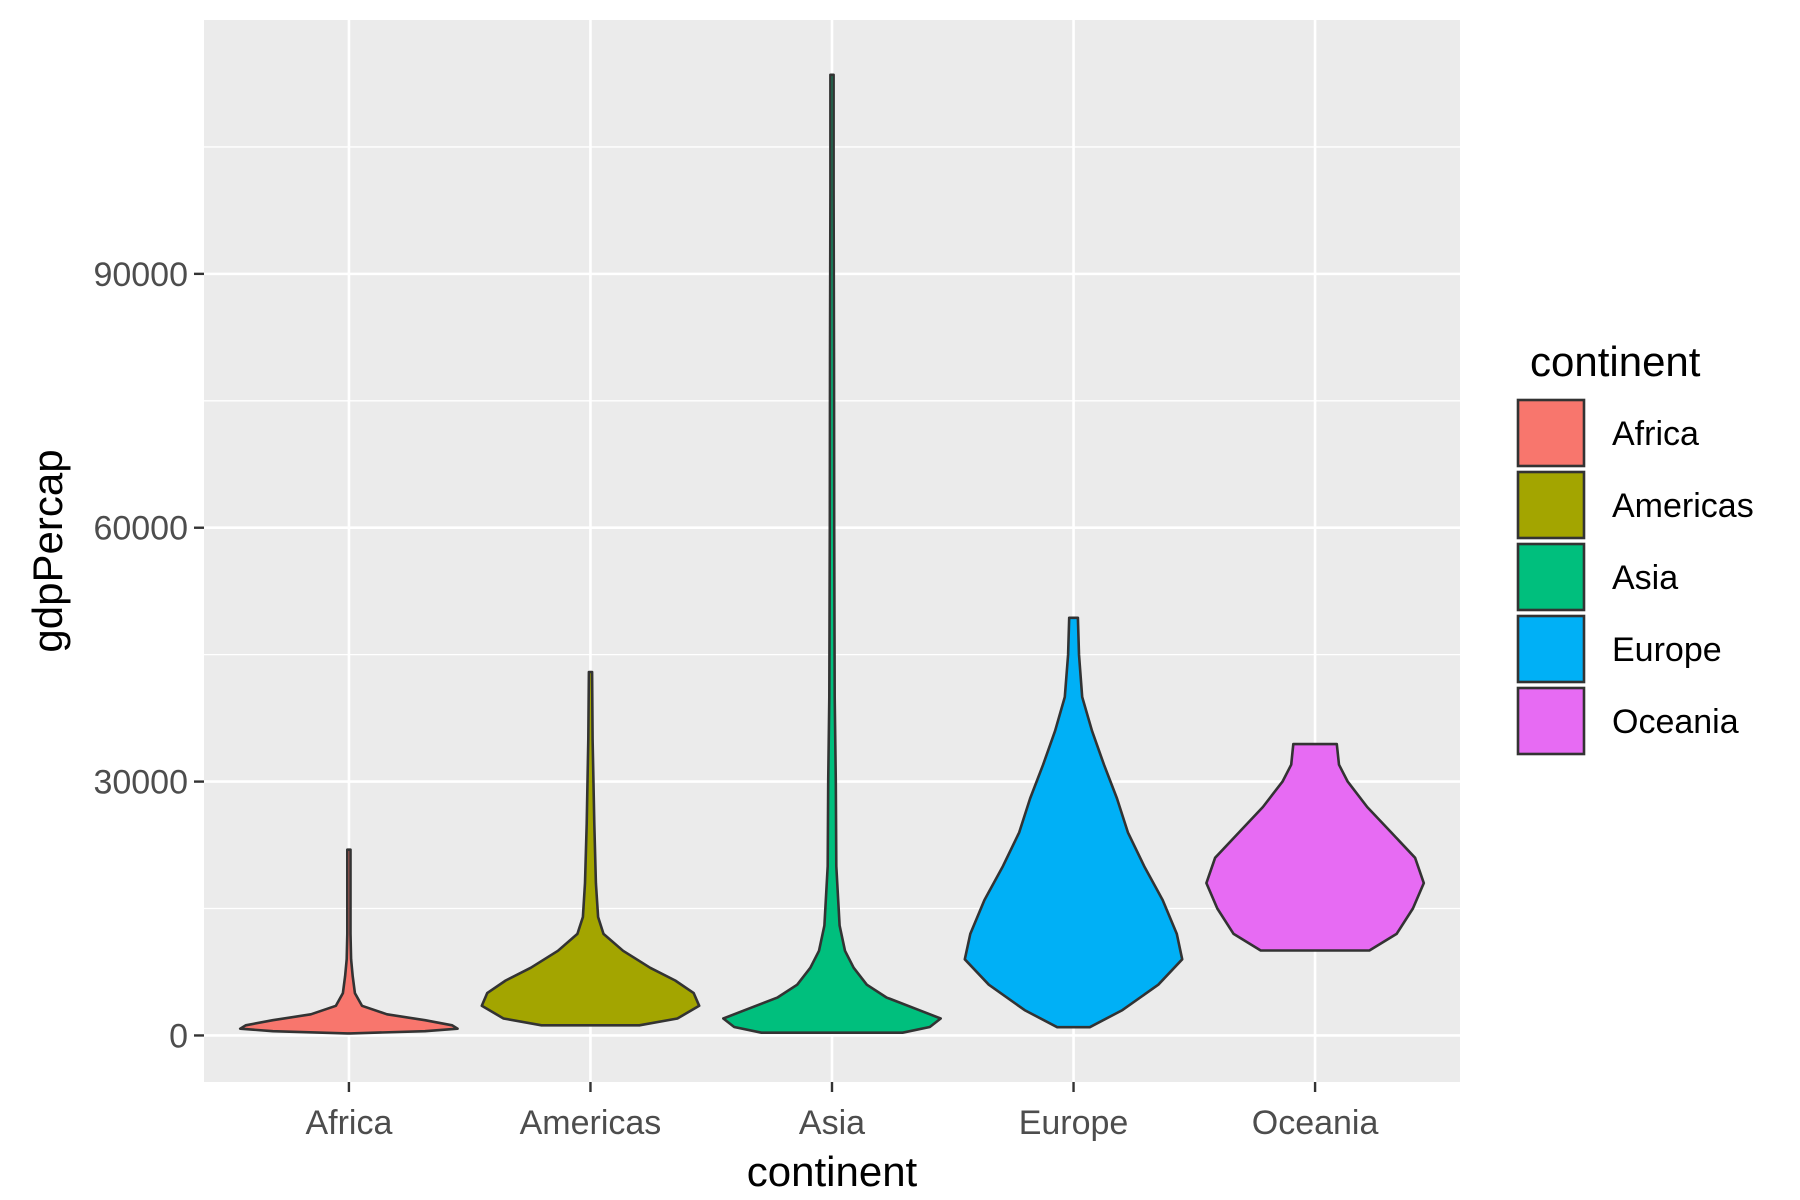 The height and width of the screenshot is (1200, 1800). I want to click on legend-key-americas, so click(1551, 505).